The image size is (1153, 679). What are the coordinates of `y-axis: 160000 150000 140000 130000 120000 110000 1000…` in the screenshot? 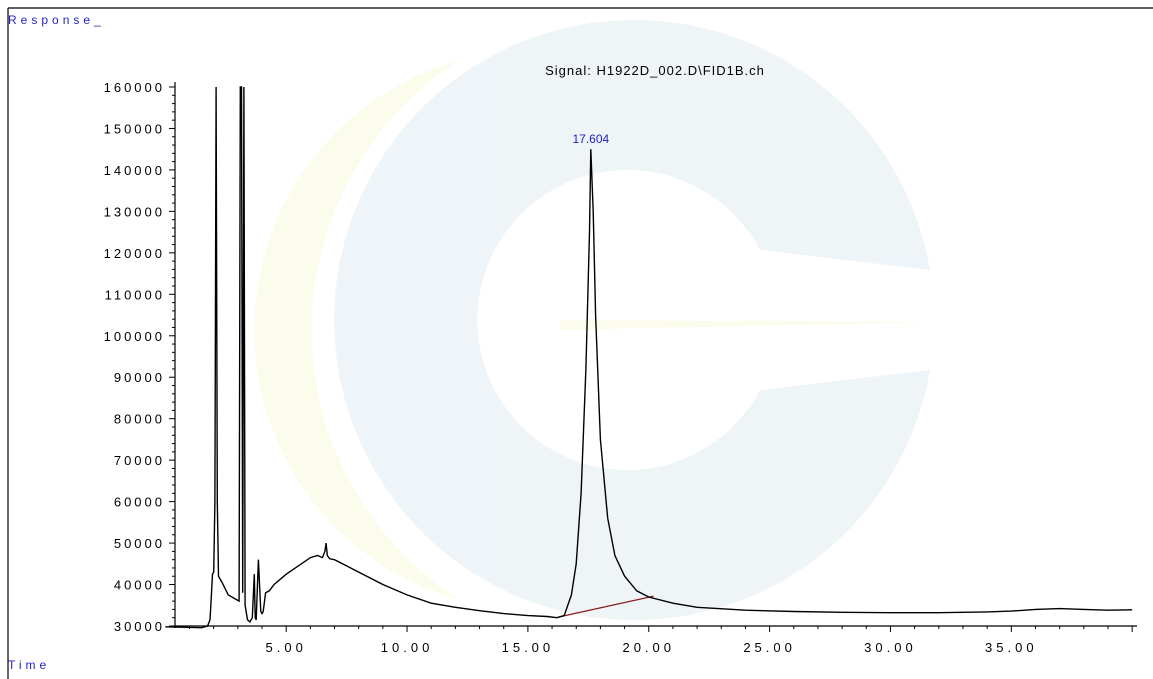 It's located at (140, 357).